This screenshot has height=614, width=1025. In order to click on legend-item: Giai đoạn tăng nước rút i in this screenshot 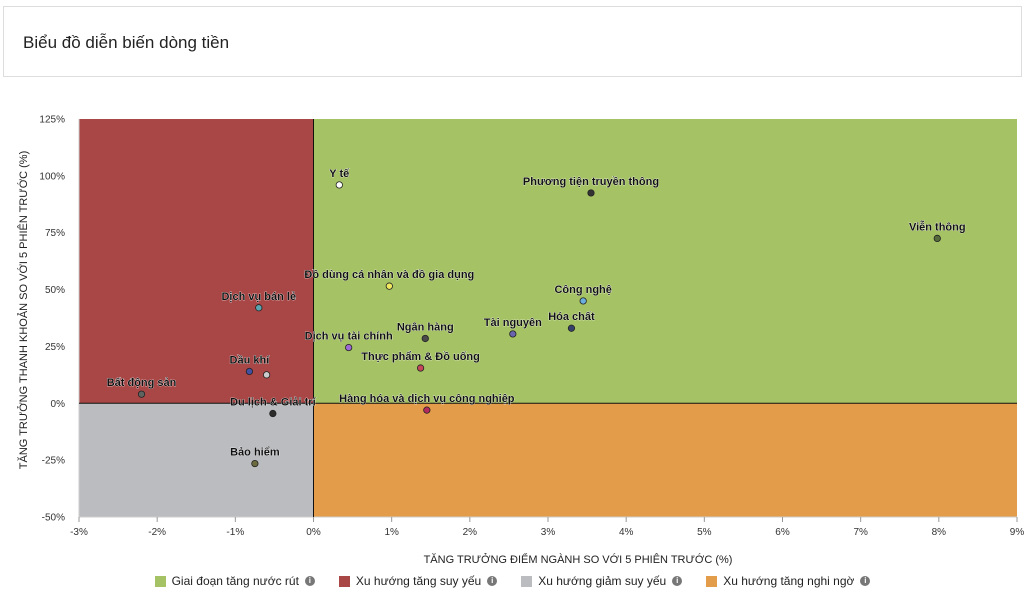, I will do `click(234, 581)`.